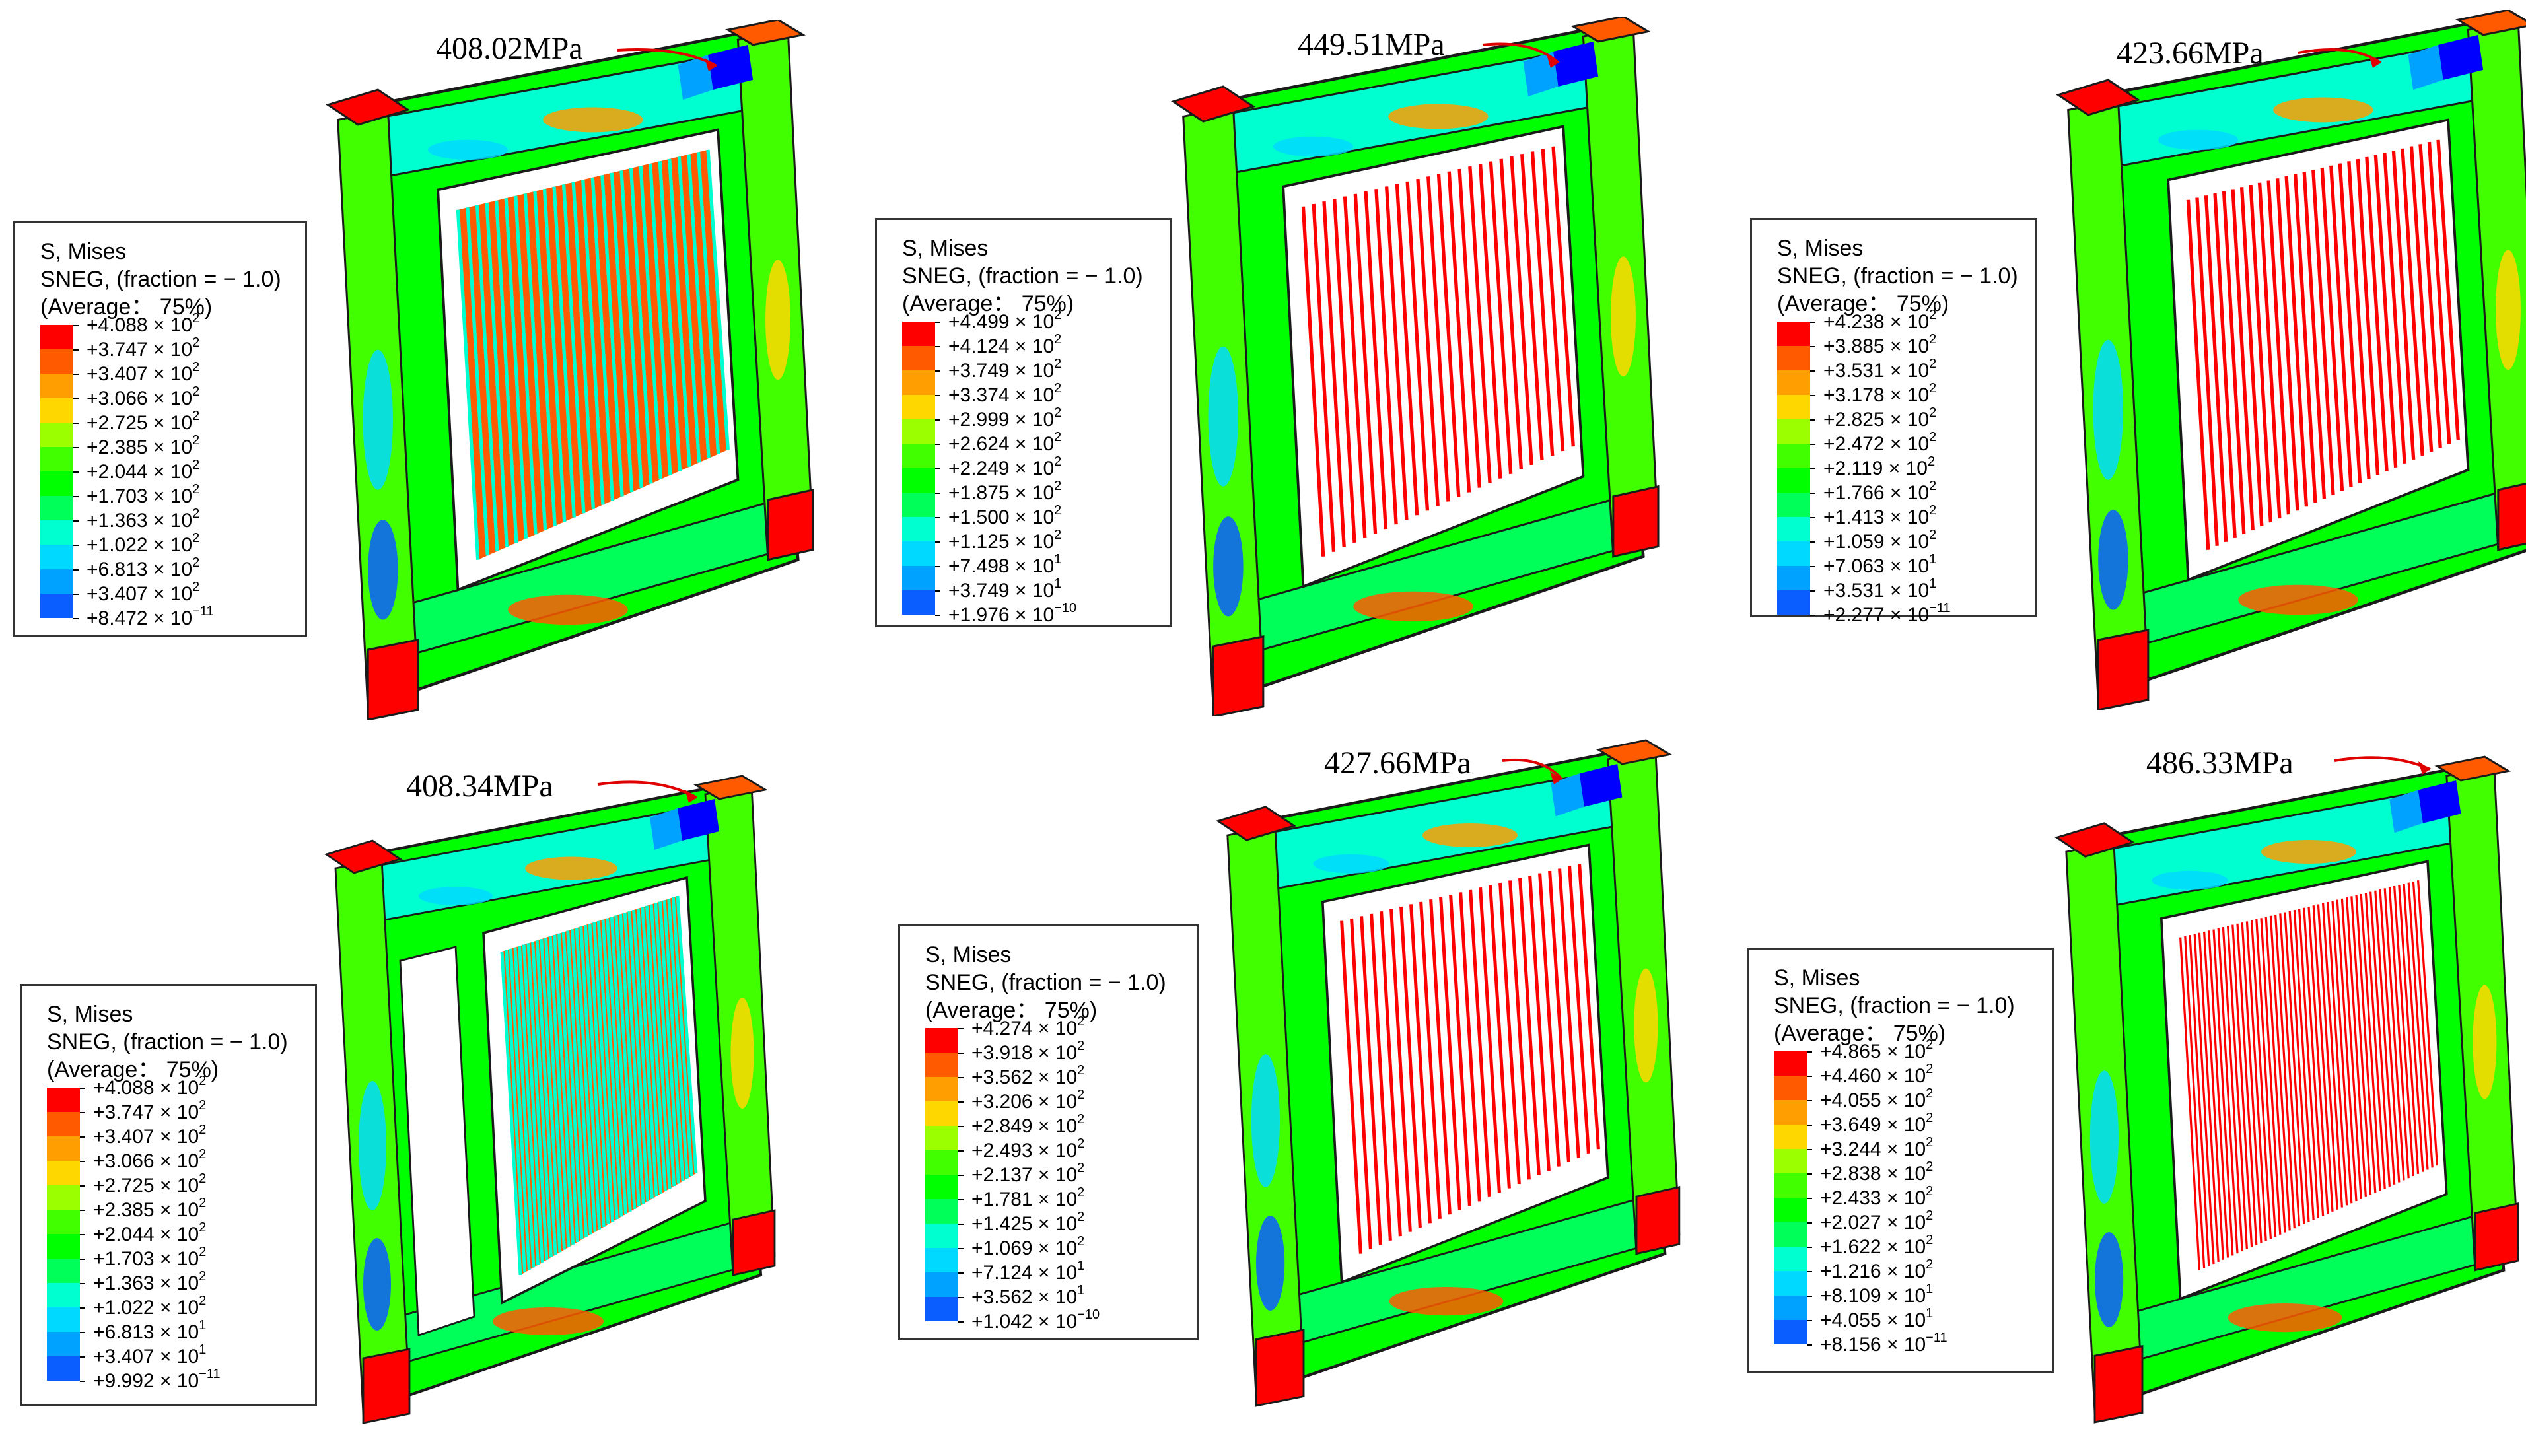 The height and width of the screenshot is (1456, 2526). What do you see at coordinates (1028, 1246) in the screenshot?
I see `legend-value: +1.069 × 102` at bounding box center [1028, 1246].